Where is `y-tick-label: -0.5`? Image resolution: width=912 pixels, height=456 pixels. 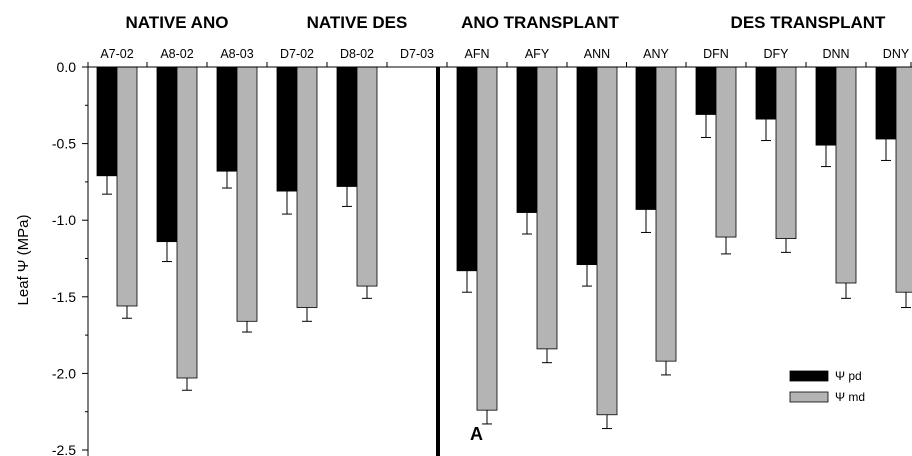 y-tick-label: -0.5 is located at coordinates (64, 144).